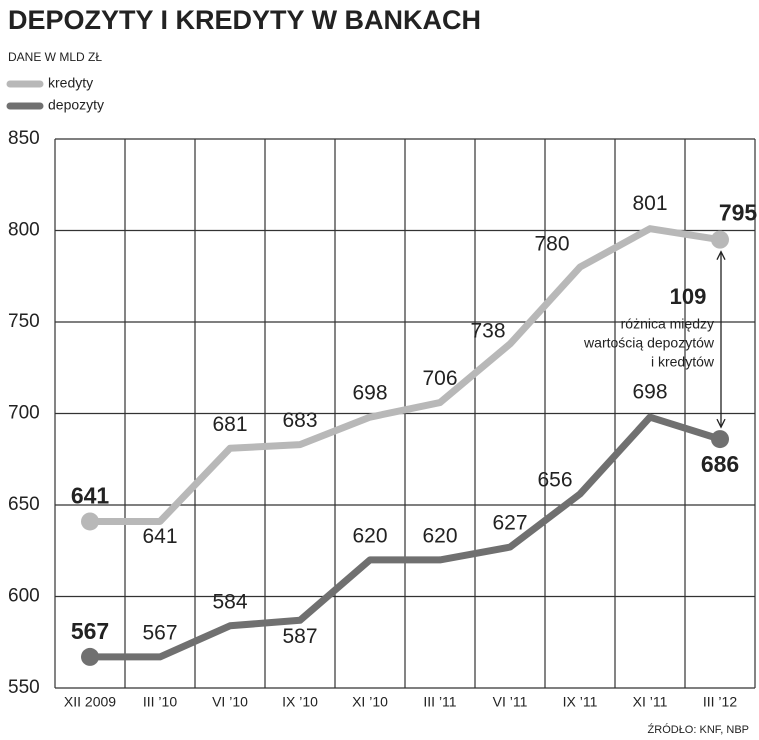  I want to click on y-tick-label: 600, so click(24, 596).